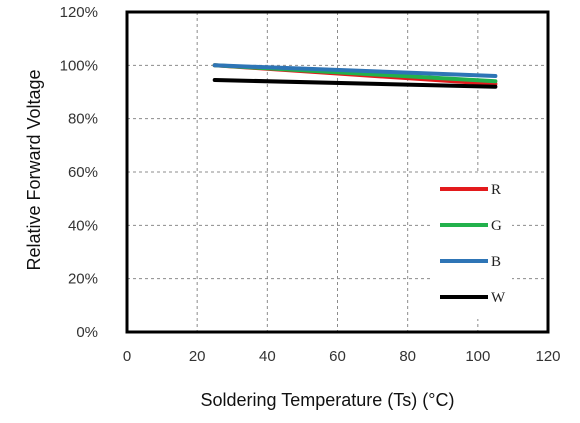 This screenshot has width=580, height=423. Describe the element at coordinates (547, 356) in the screenshot. I see `x-tick-label: 120` at that location.